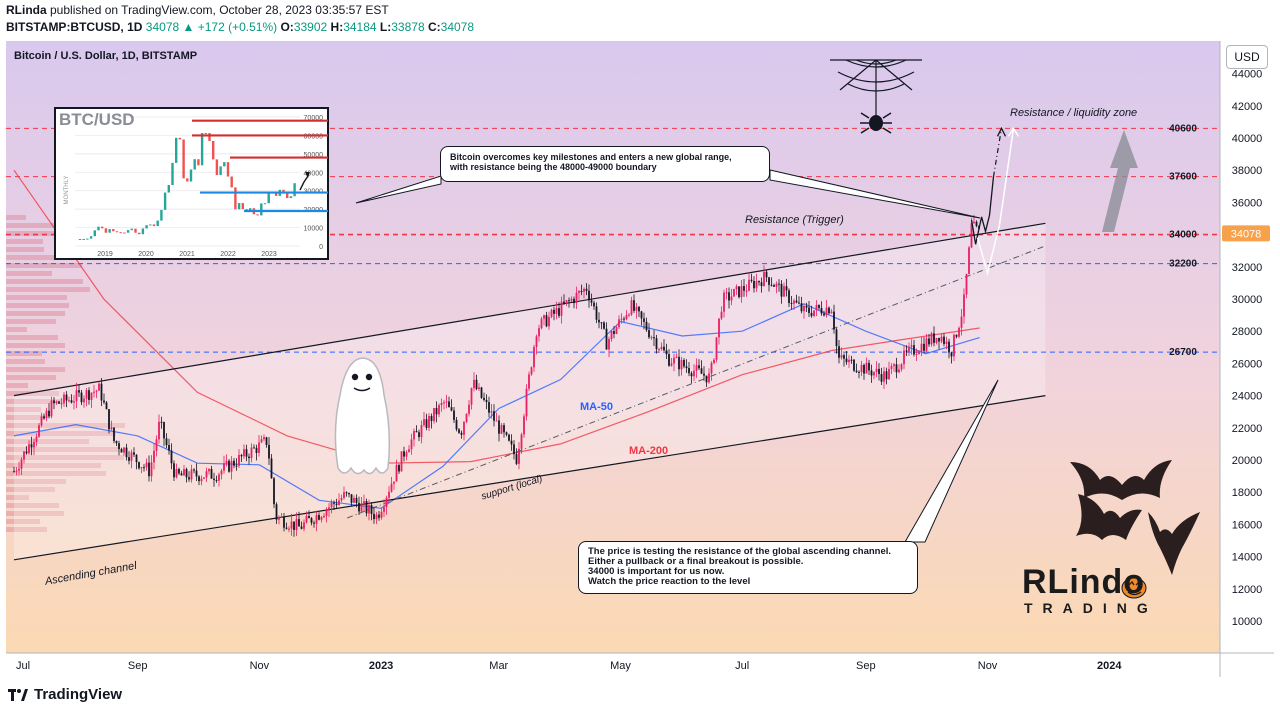 This screenshot has width=1280, height=712. I want to click on price-tick-label: 10000, so click(1247, 622).